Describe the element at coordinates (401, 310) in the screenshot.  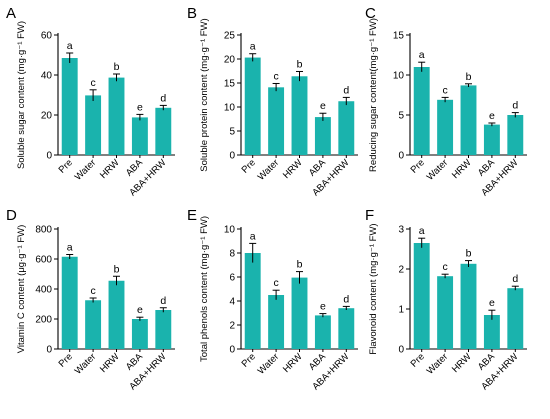
I see `y-tick-label: 1` at that location.